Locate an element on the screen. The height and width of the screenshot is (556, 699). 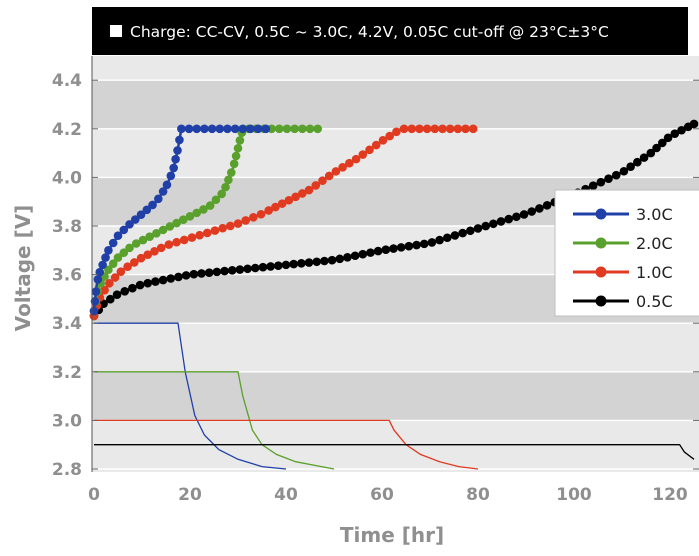
x-axis-title: Time [hr] is located at coordinates (392, 535).